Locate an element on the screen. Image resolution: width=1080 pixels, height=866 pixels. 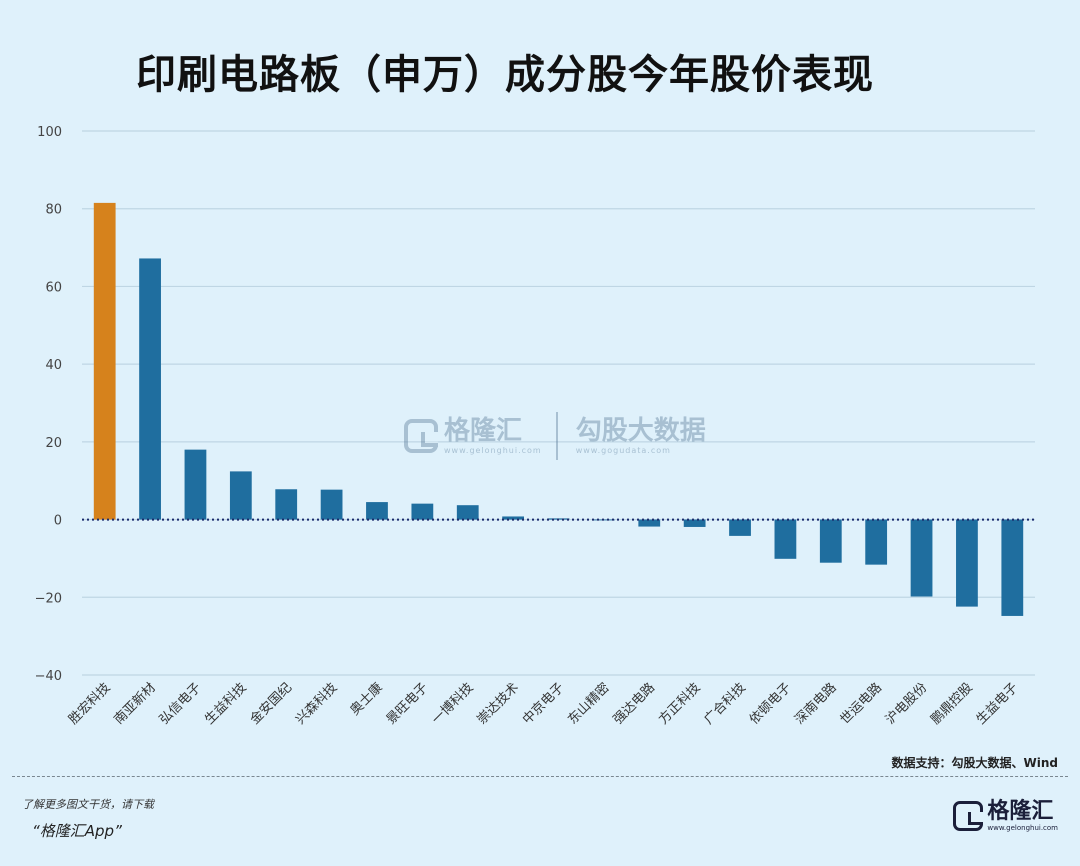
promo-app-name: “格隆汇App” is located at coordinates (77, 831).